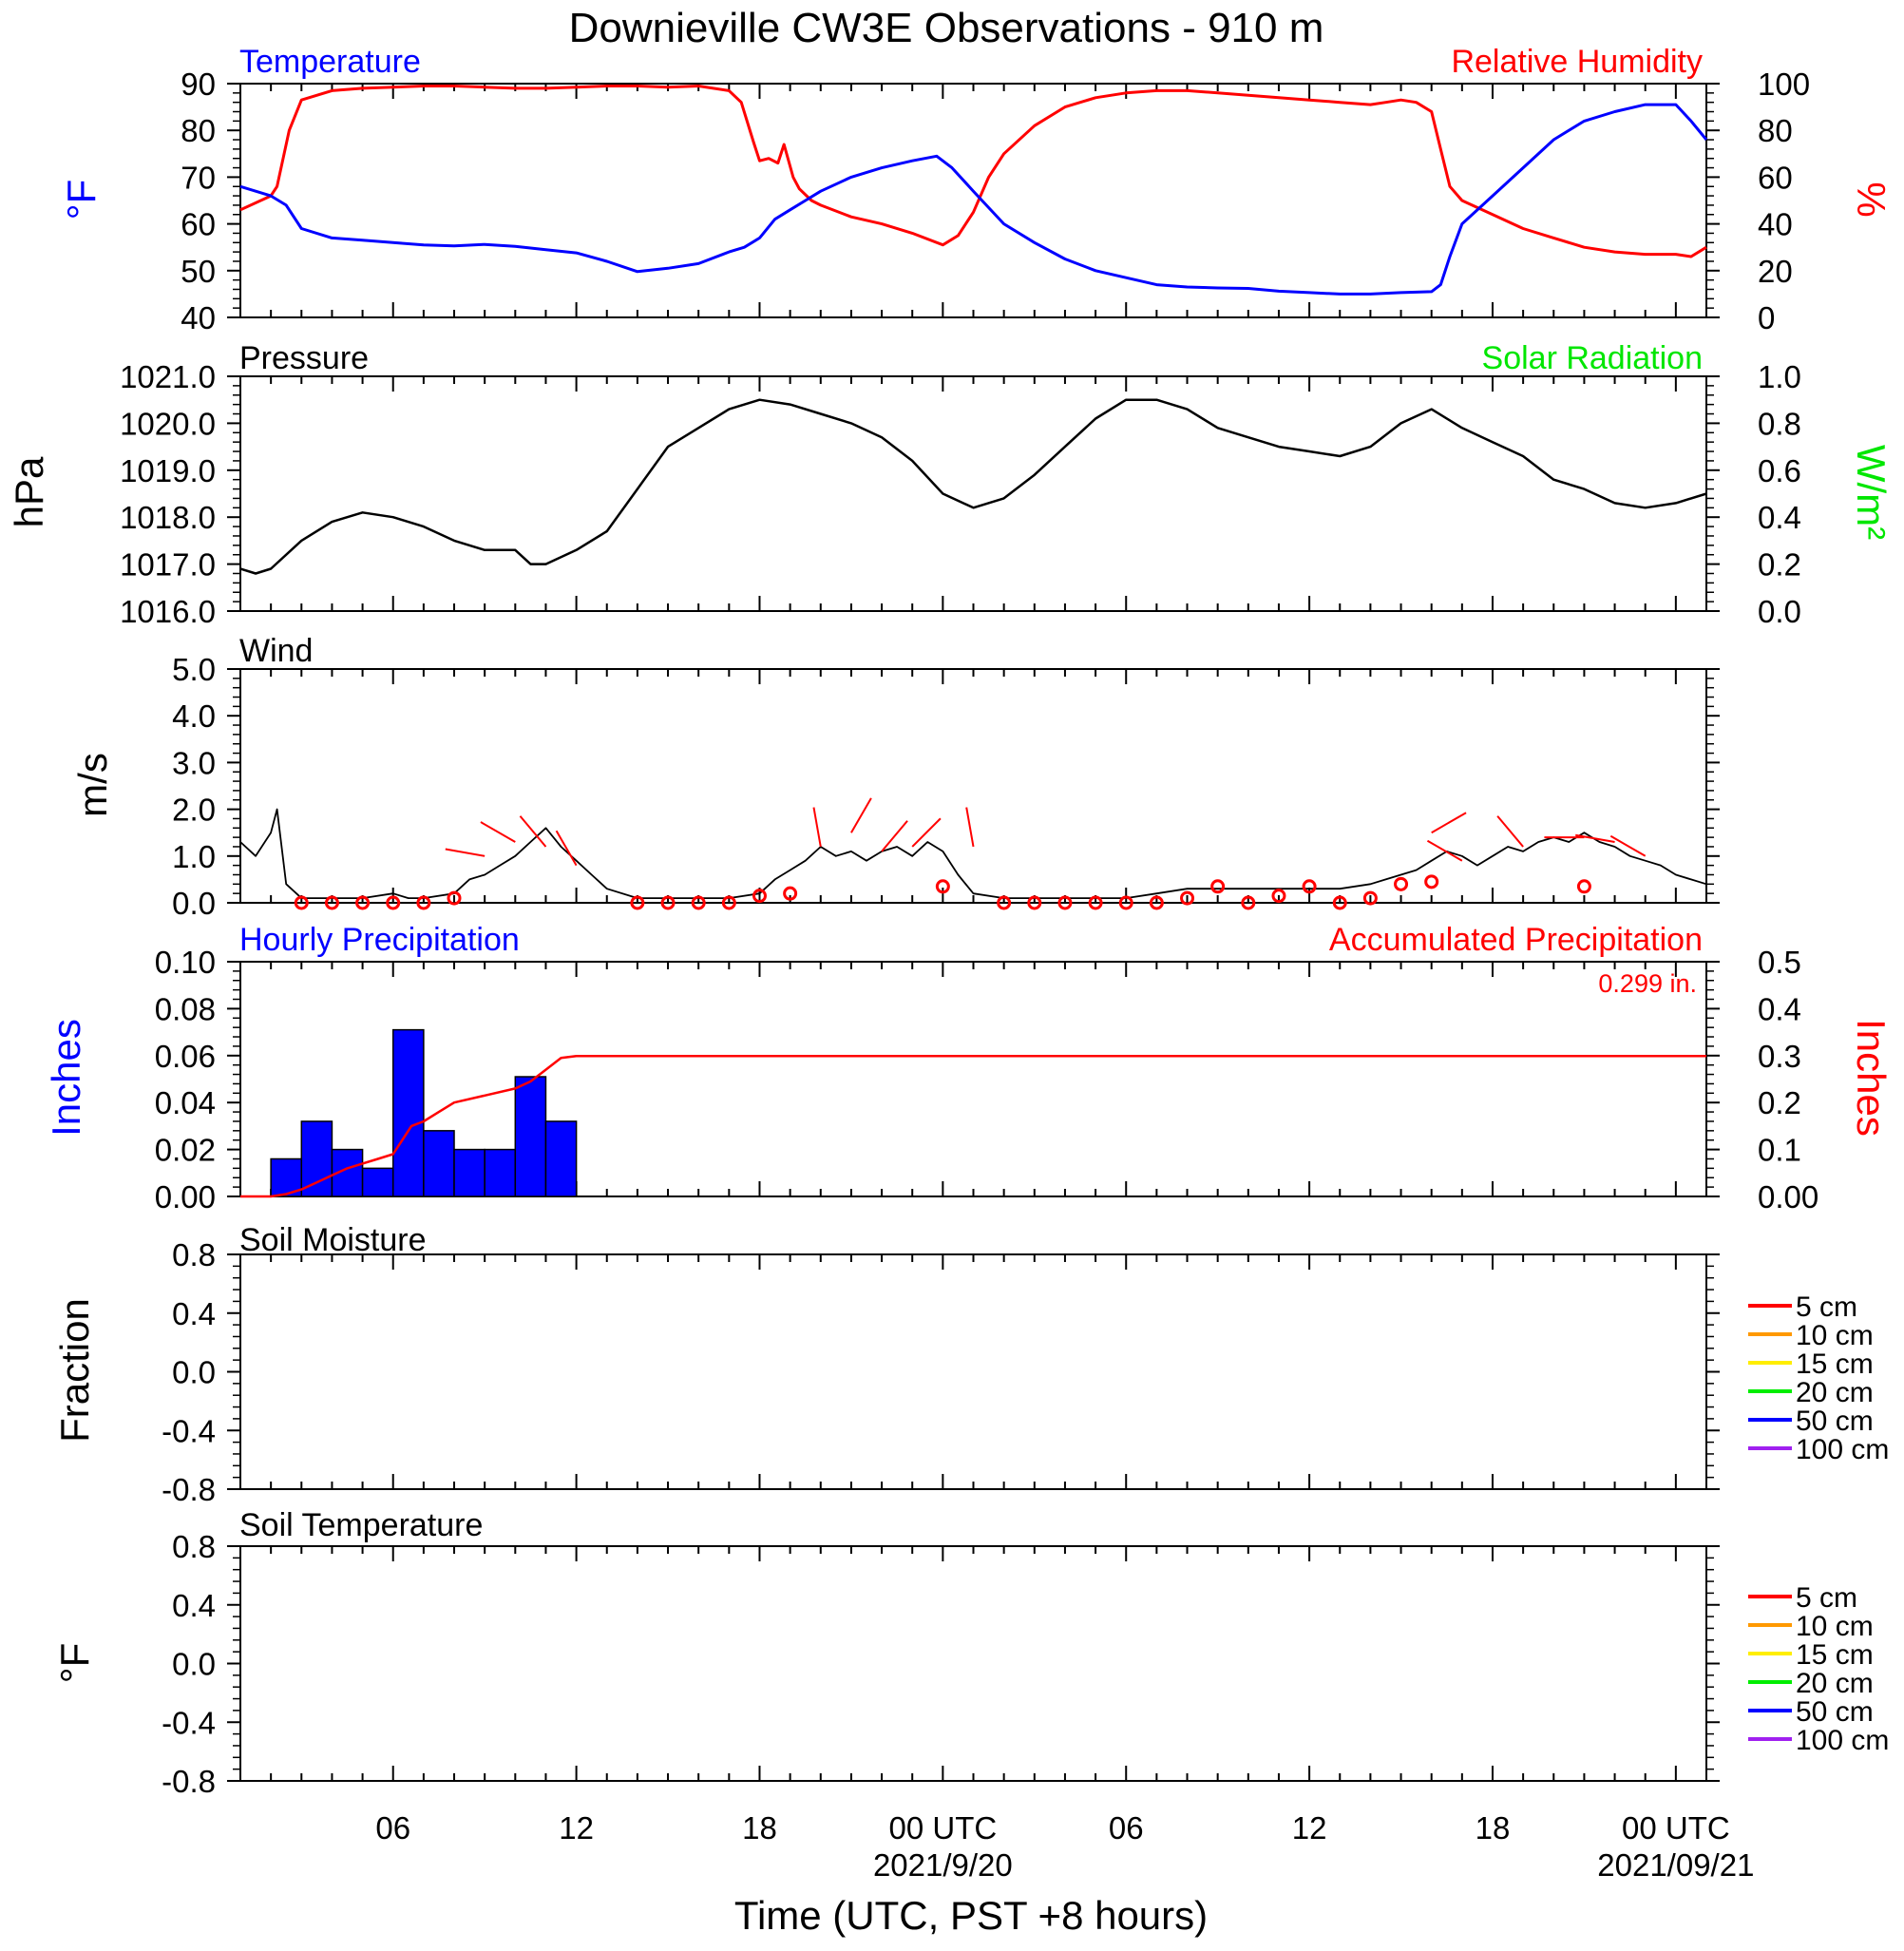  What do you see at coordinates (1592, 358) in the screenshot?
I see `solar-title: Solar Radiation` at bounding box center [1592, 358].